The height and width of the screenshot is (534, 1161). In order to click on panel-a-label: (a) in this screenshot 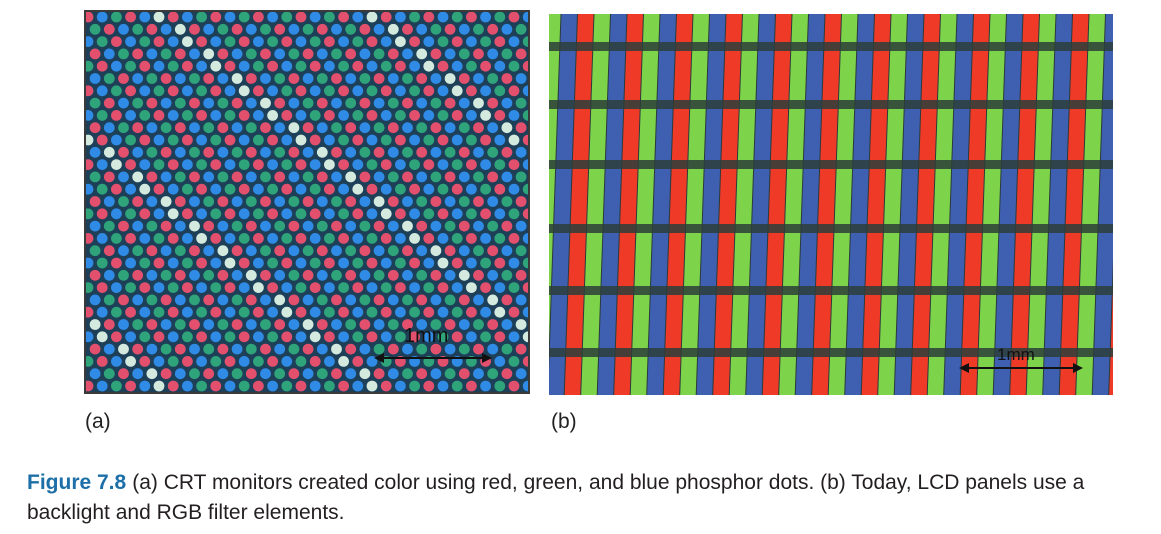, I will do `click(98, 421)`.